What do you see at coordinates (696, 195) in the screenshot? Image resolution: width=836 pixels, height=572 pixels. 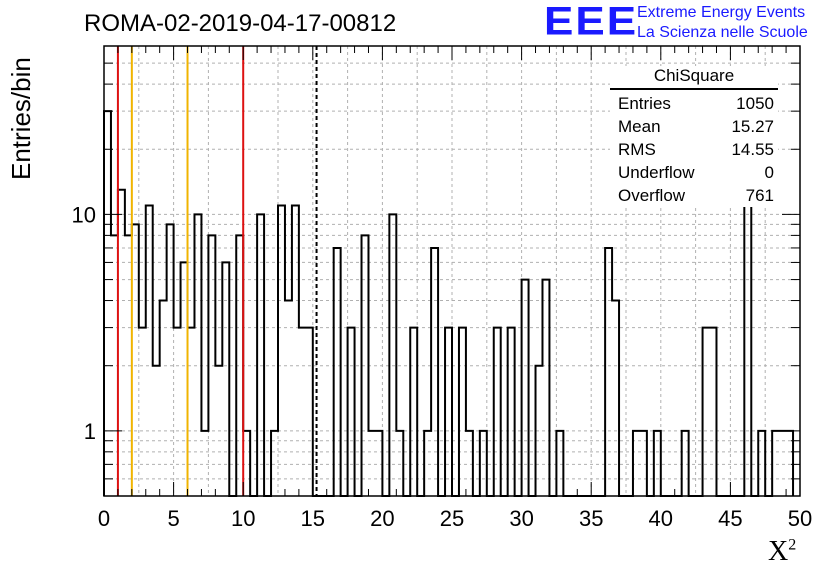 I see `stats-row-overflow: Overflow 761` at bounding box center [696, 195].